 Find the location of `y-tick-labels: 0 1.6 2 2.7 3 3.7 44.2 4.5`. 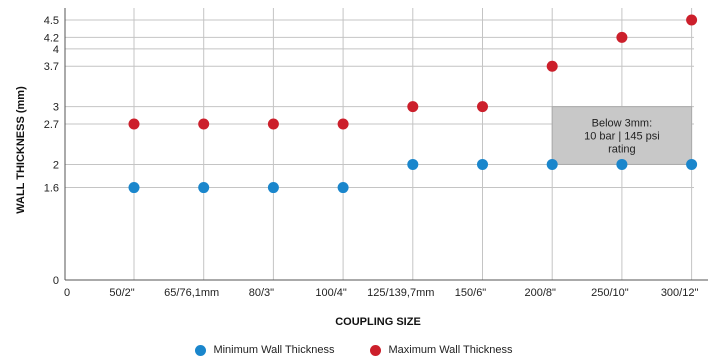

y-tick-labels: 0 1.6 2 2.7 3 3.7 44.2 4.5 is located at coordinates (51, 151).